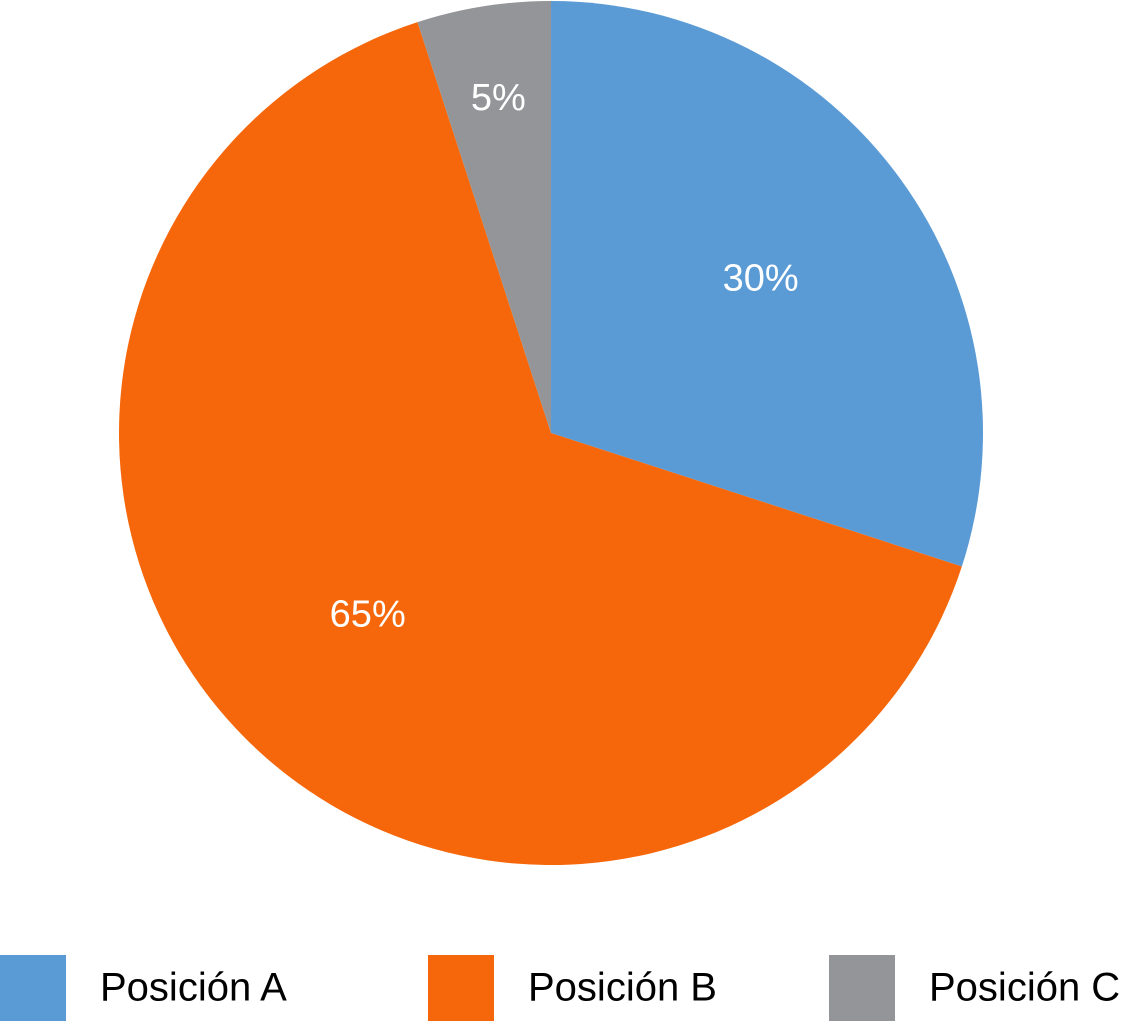 This screenshot has height=1024, width=1129. Describe the element at coordinates (484, 217) in the screenshot. I see `pie-slice` at that location.